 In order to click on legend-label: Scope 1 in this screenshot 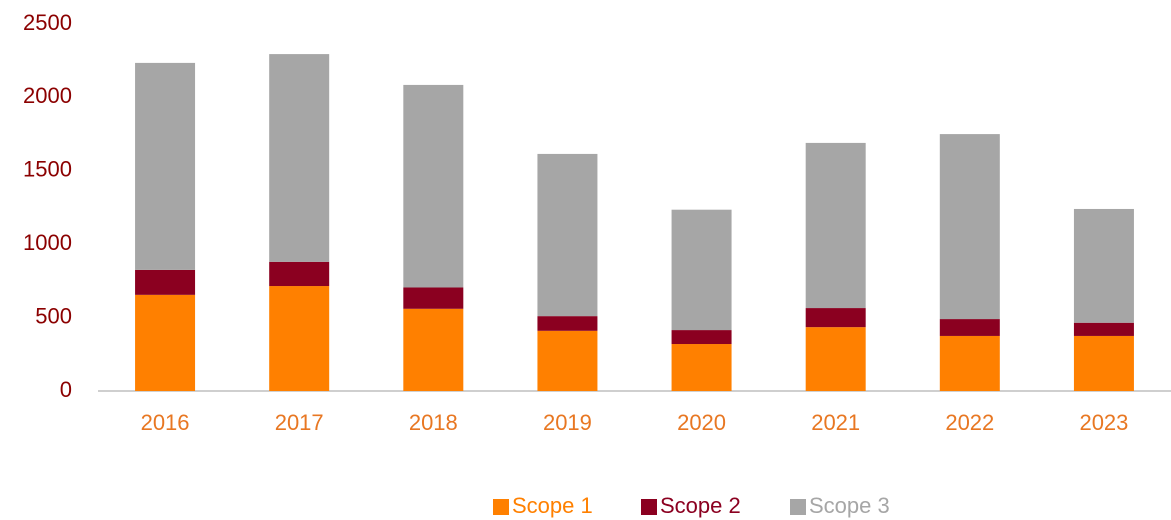, I will do `click(552, 505)`.